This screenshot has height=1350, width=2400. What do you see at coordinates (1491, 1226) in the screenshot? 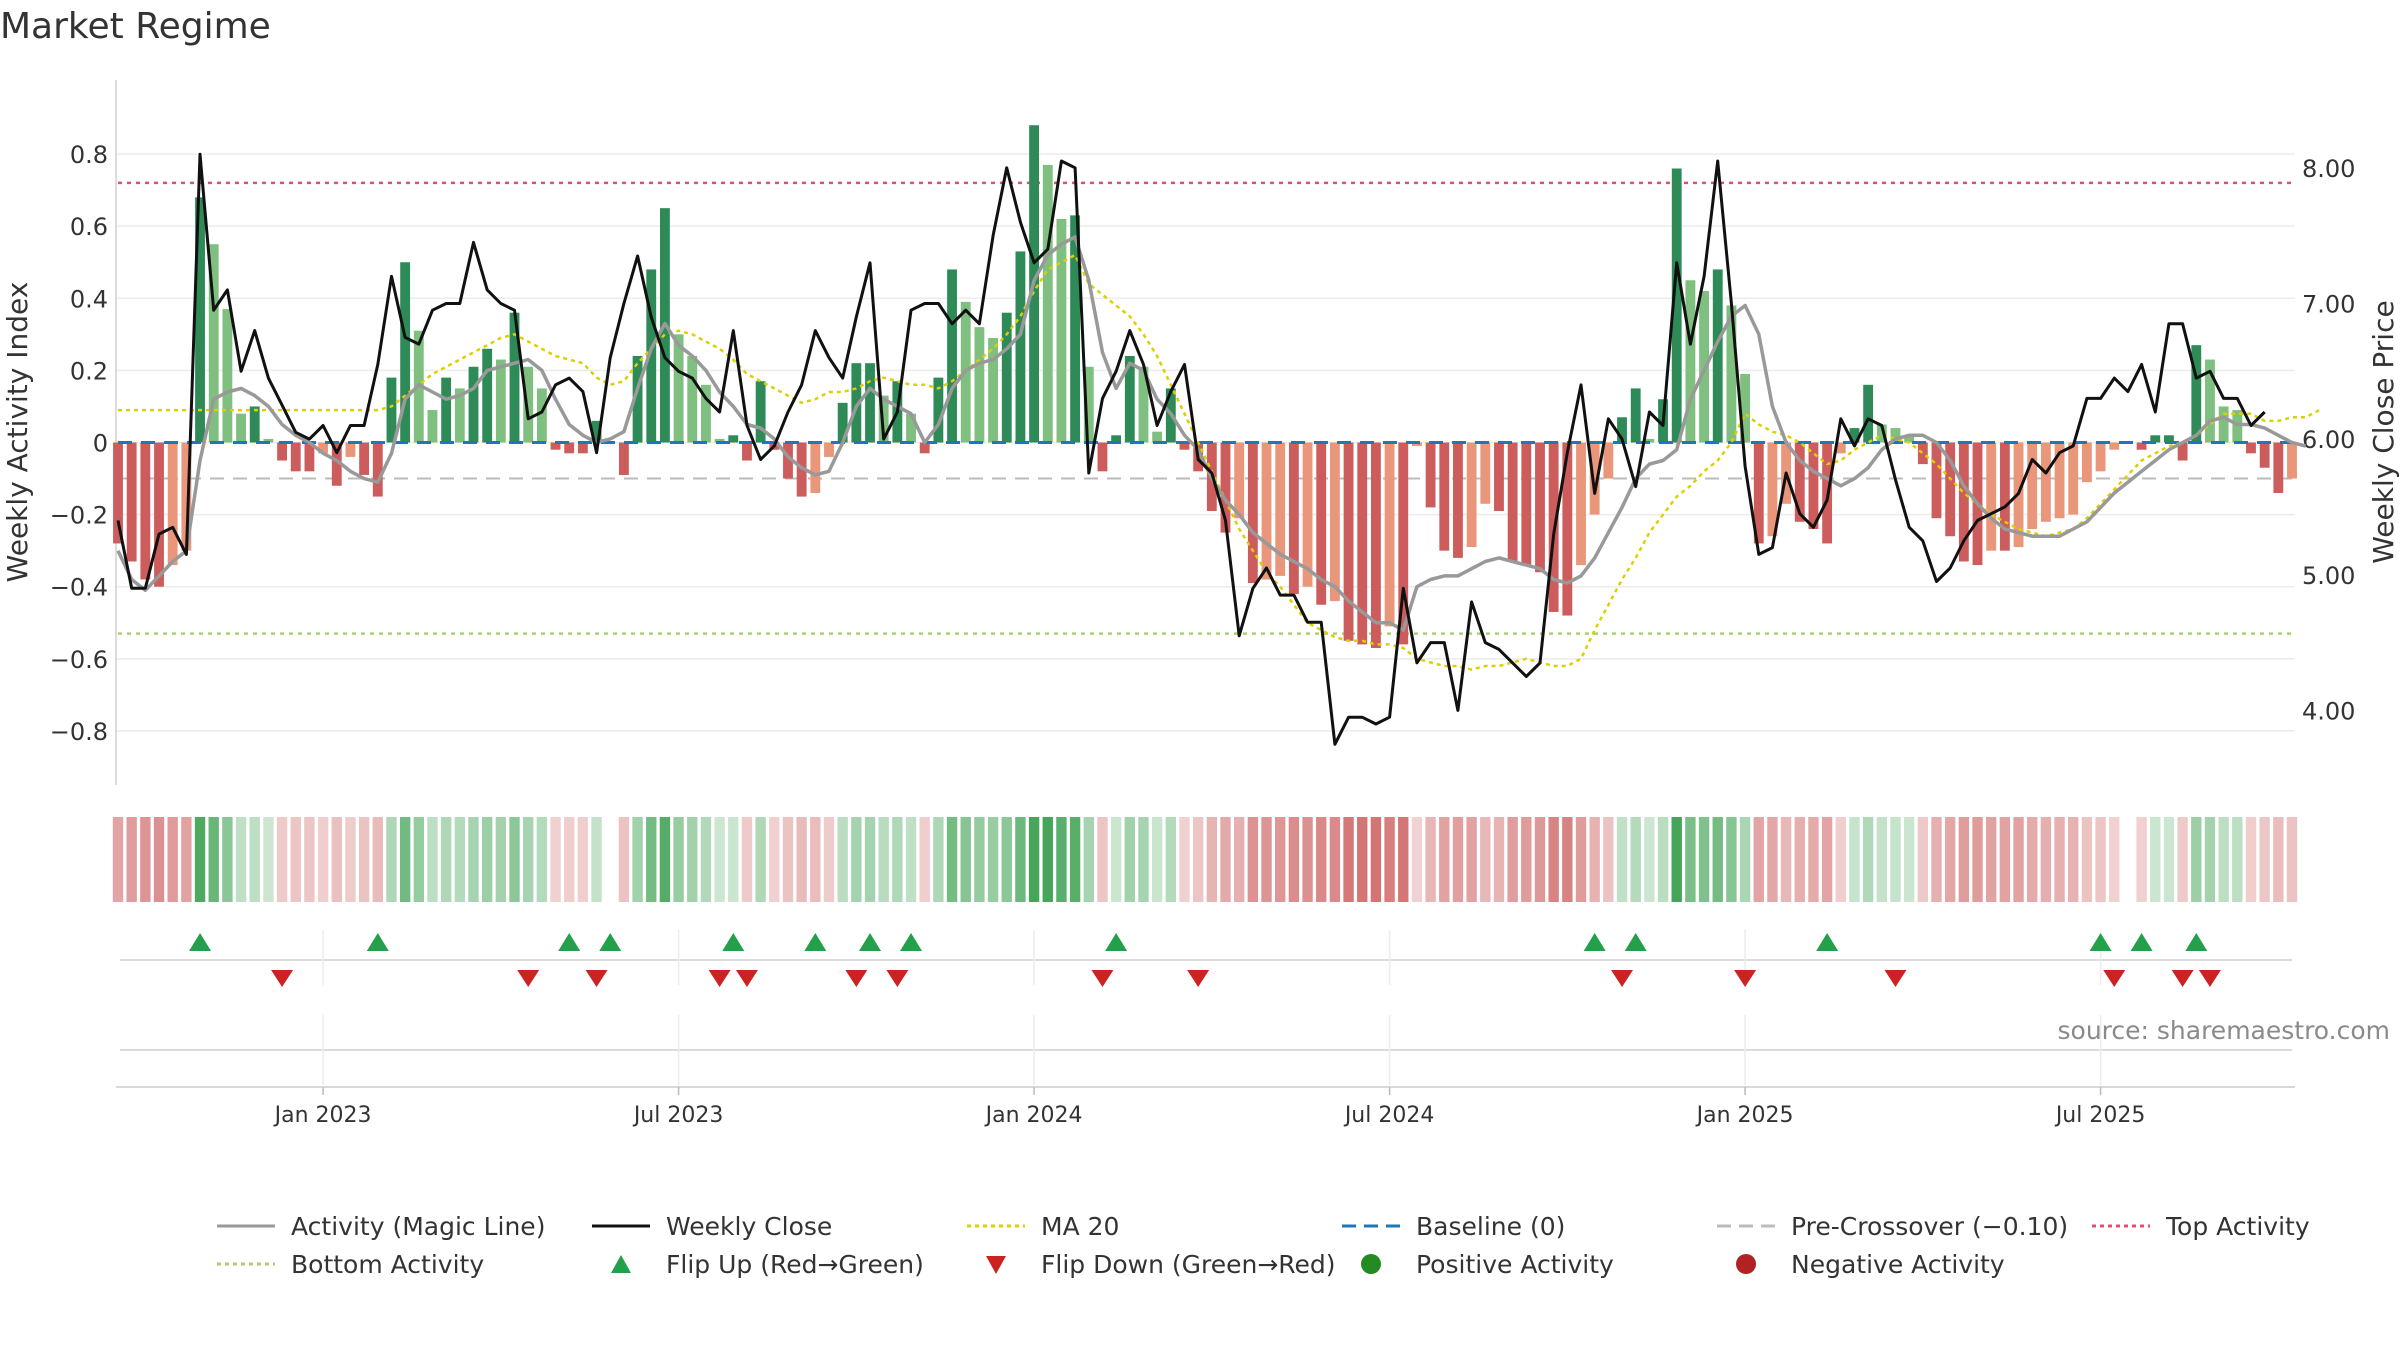
I see `legend-label: Baseline (0)` at bounding box center [1491, 1226].